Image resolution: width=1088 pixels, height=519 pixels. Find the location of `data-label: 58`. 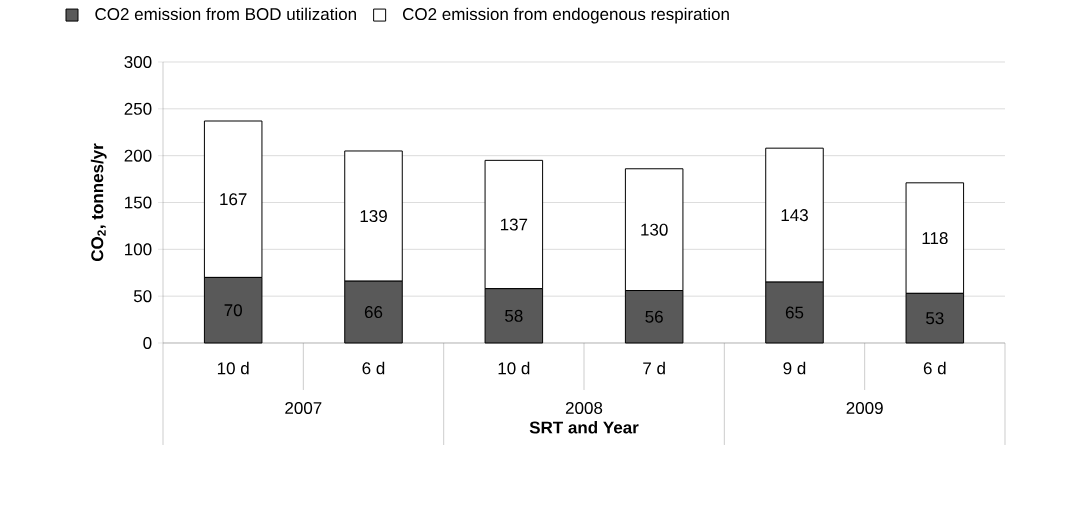

data-label: 58 is located at coordinates (514, 315).